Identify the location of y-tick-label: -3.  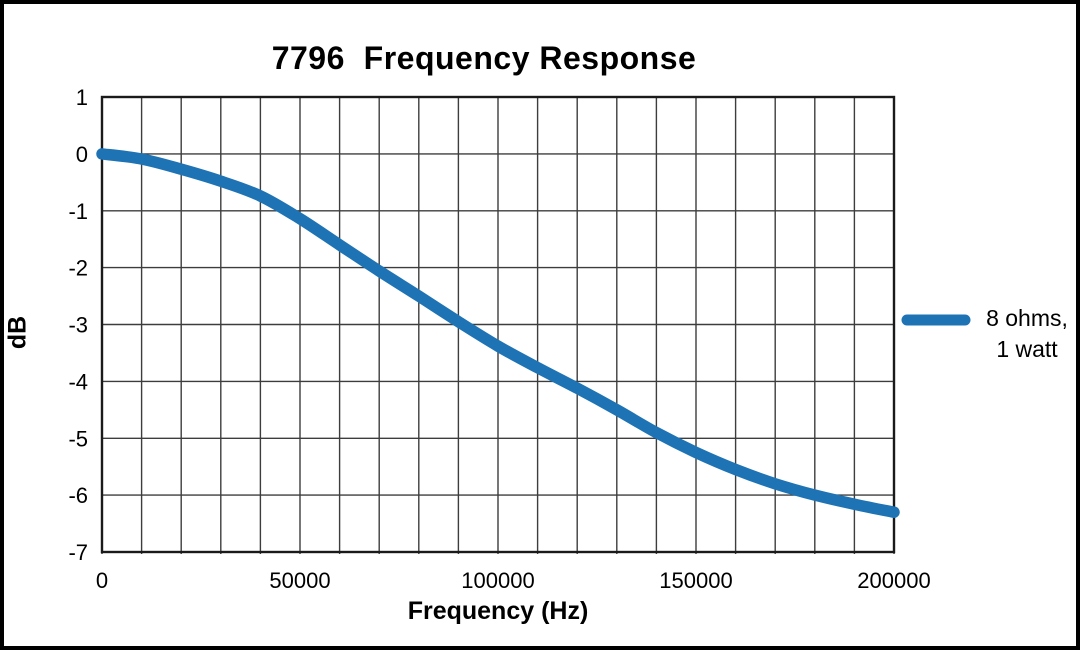
(78, 325).